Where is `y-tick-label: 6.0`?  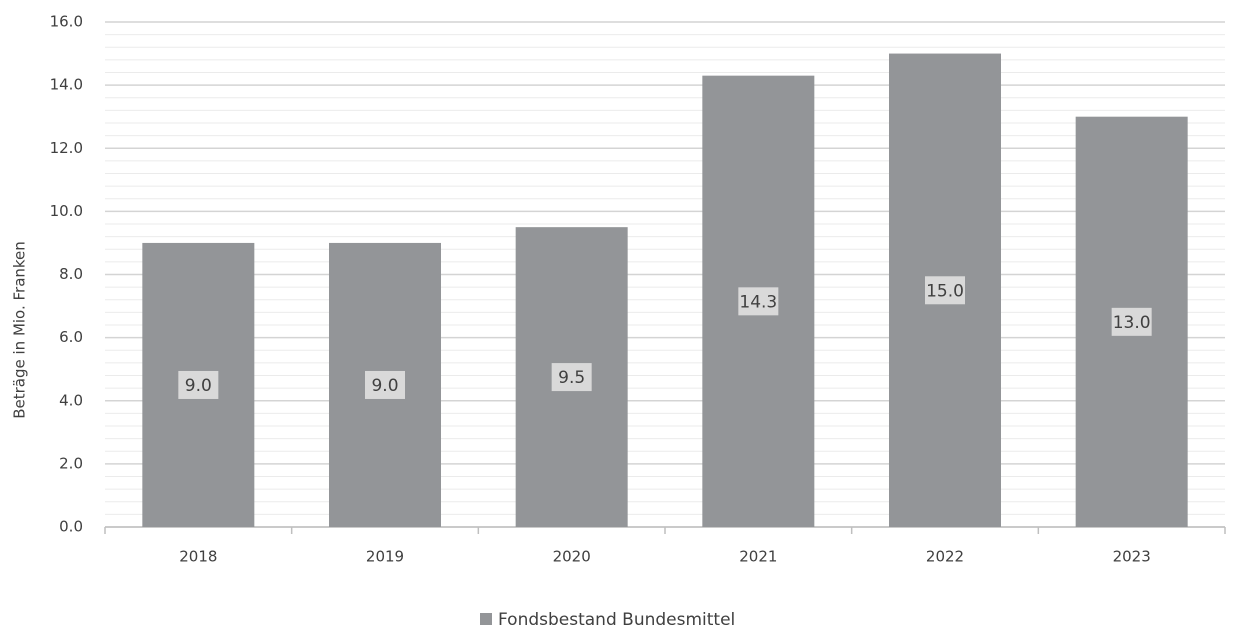 y-tick-label: 6.0 is located at coordinates (71, 337).